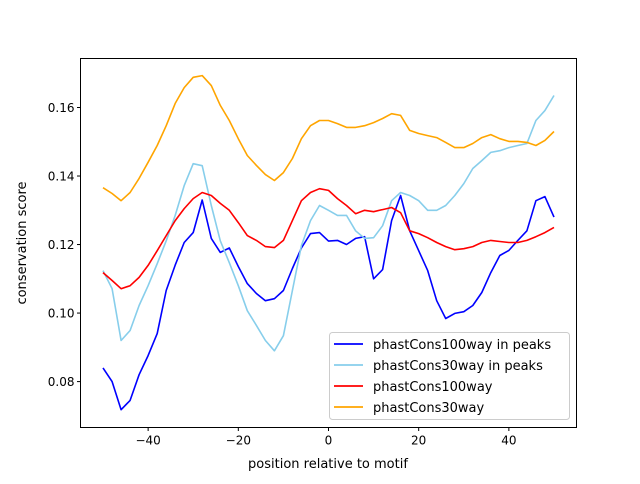  What do you see at coordinates (61, 314) in the screenshot?
I see `y-tick-label: 0.10` at bounding box center [61, 314].